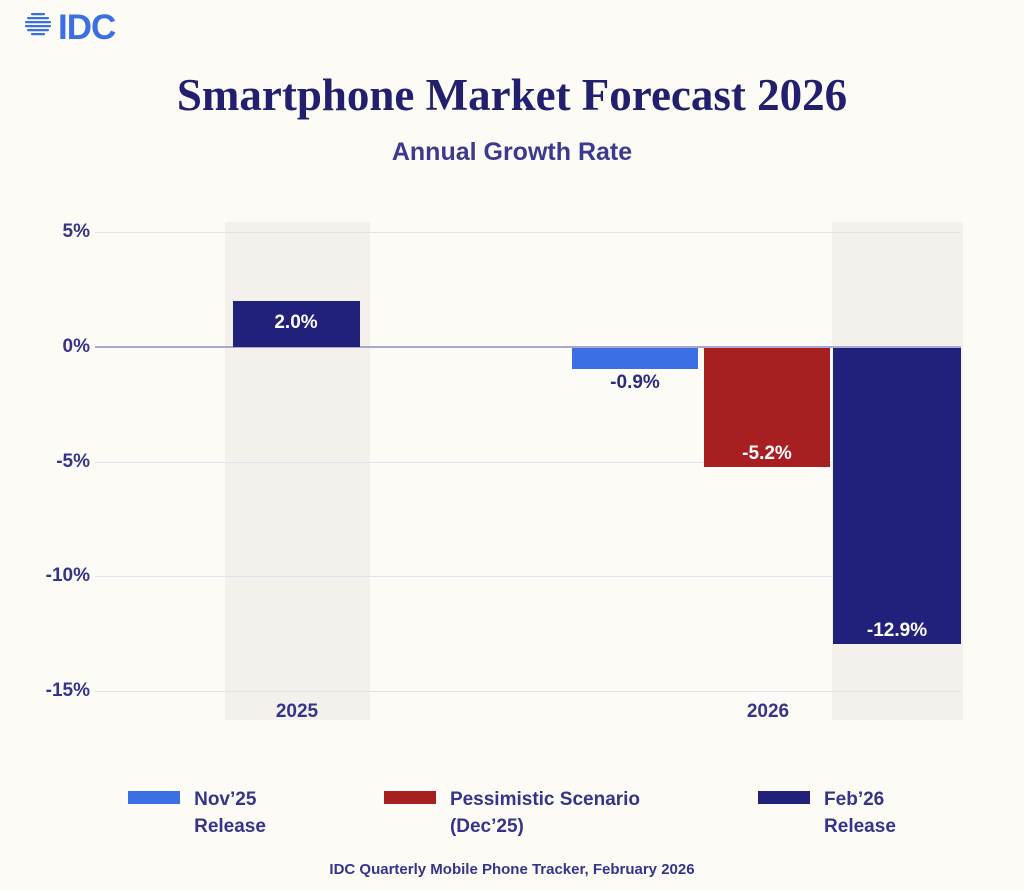  Describe the element at coordinates (897, 630) in the screenshot. I see `bar-label-2026-feb26: -12.9%` at that location.